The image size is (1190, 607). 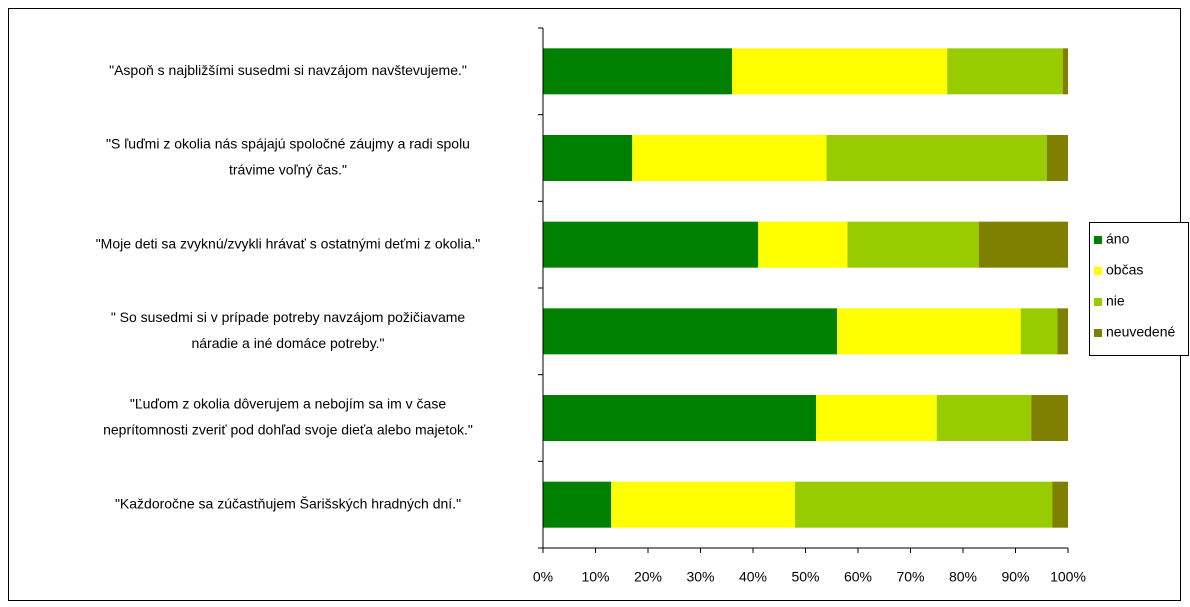 I want to click on x-tick-label: 50%, so click(x=805, y=577).